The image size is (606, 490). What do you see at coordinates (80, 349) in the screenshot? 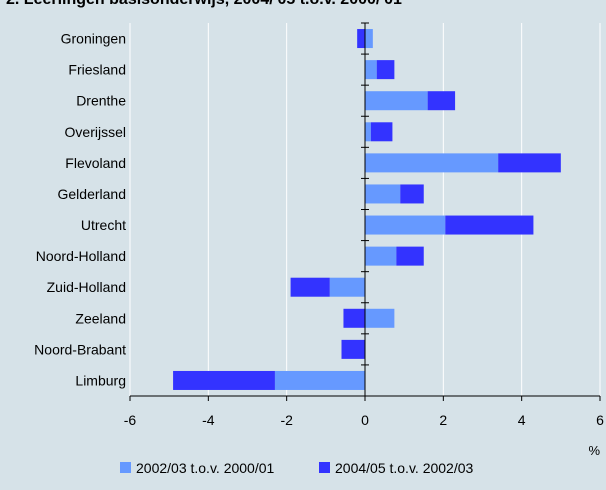
I see `category-label: Noord-Brabant` at bounding box center [80, 349].